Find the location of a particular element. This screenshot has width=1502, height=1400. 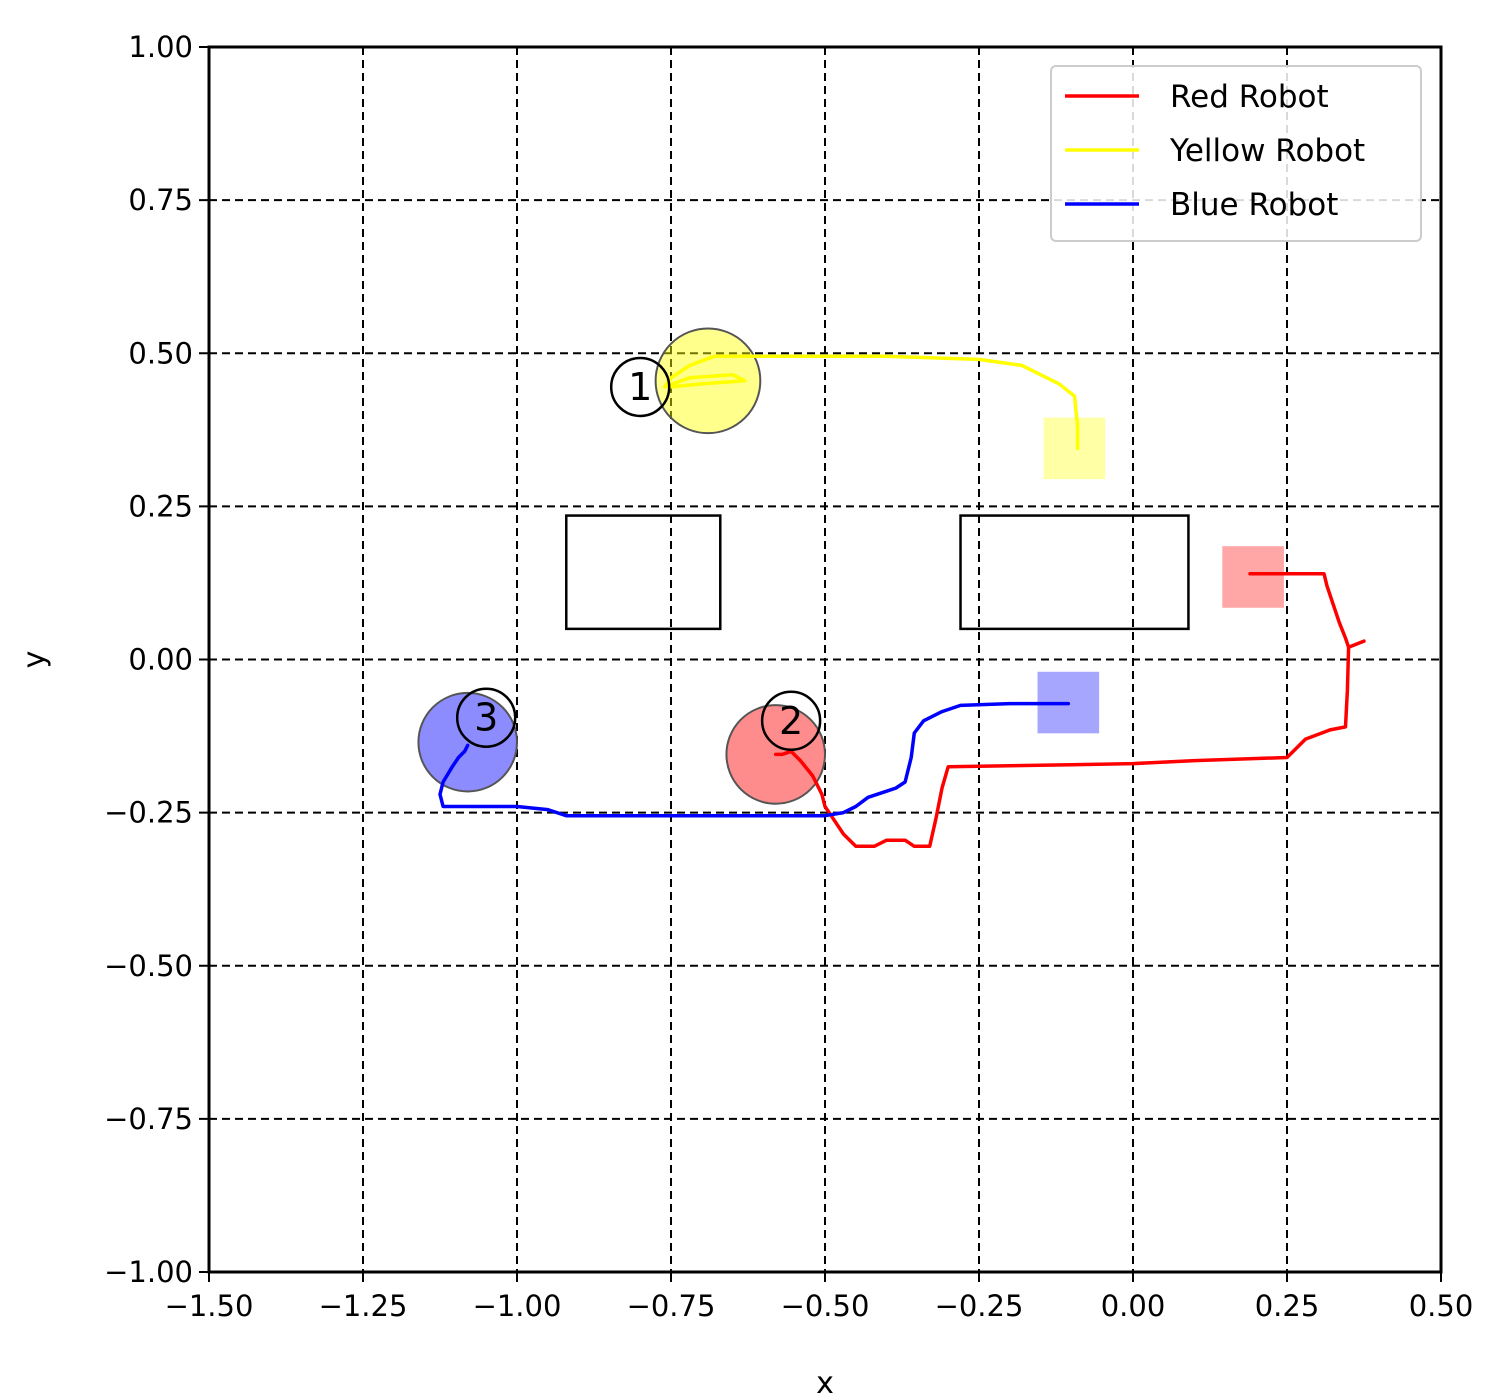

order-marker-label: 1 is located at coordinates (640, 387).